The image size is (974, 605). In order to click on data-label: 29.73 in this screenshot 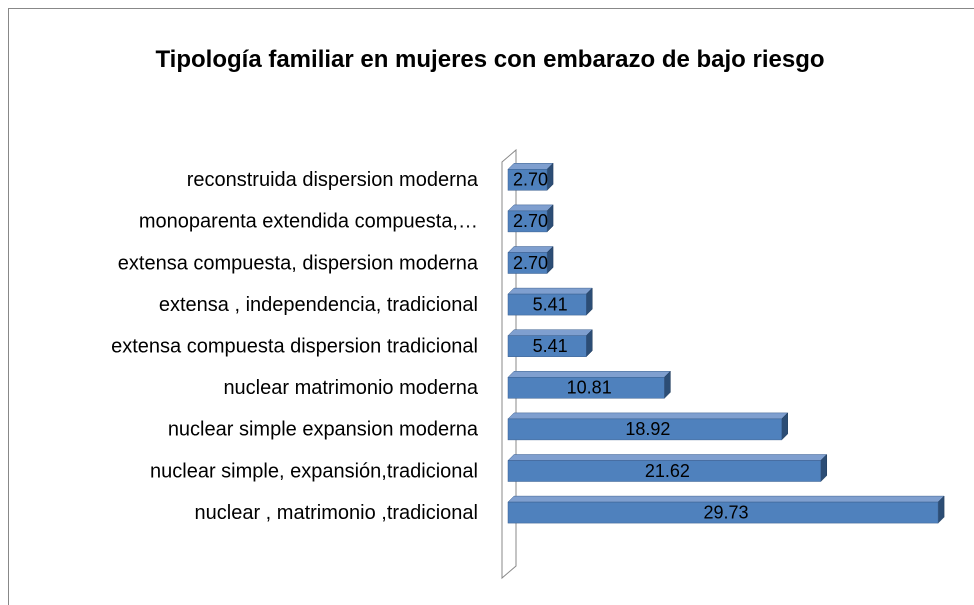, I will do `click(726, 512)`.